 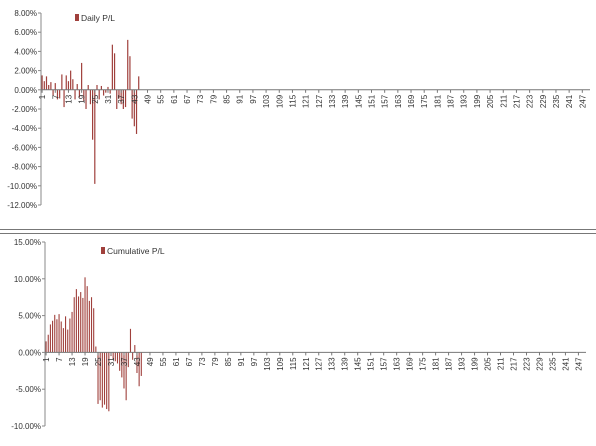 I want to click on y-tick-label: 5.00%, so click(x=29, y=316).